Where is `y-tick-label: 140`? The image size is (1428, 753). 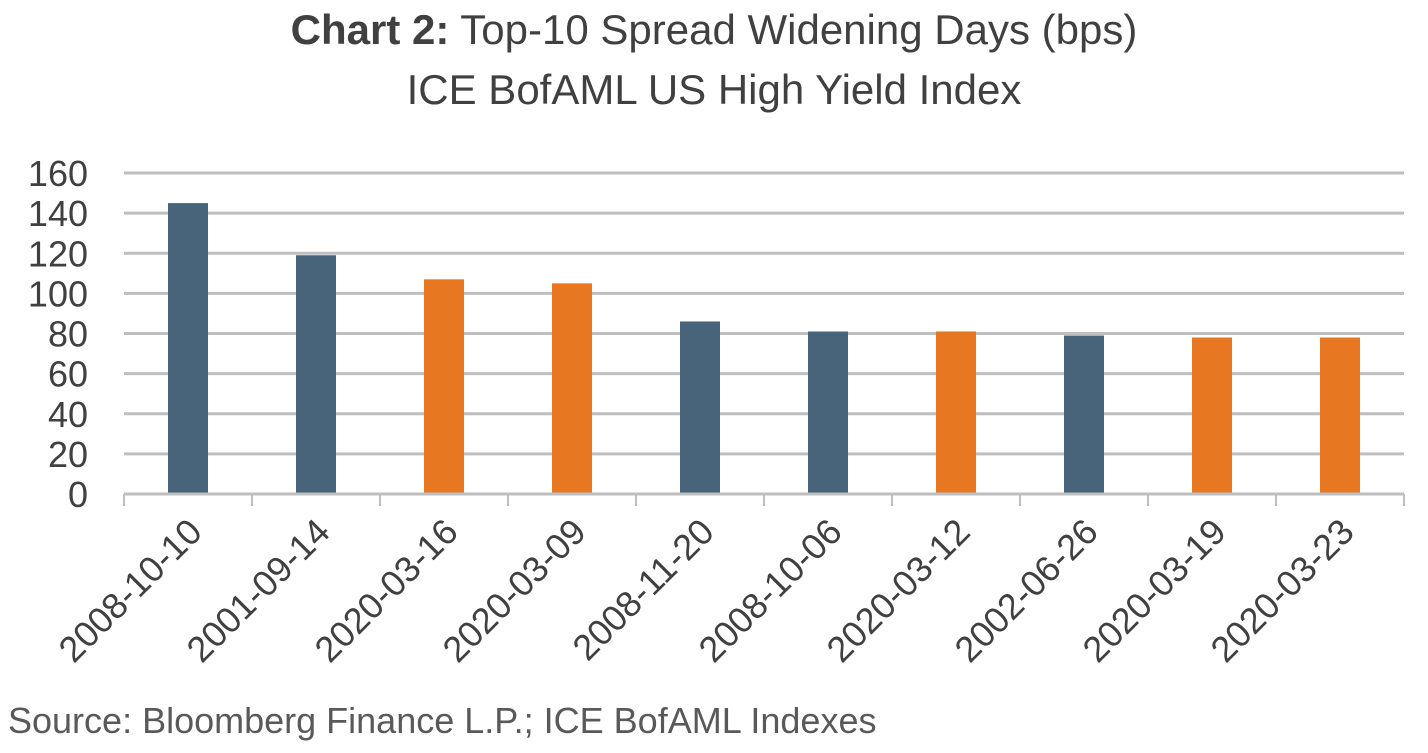 y-tick-label: 140 is located at coordinates (58, 213).